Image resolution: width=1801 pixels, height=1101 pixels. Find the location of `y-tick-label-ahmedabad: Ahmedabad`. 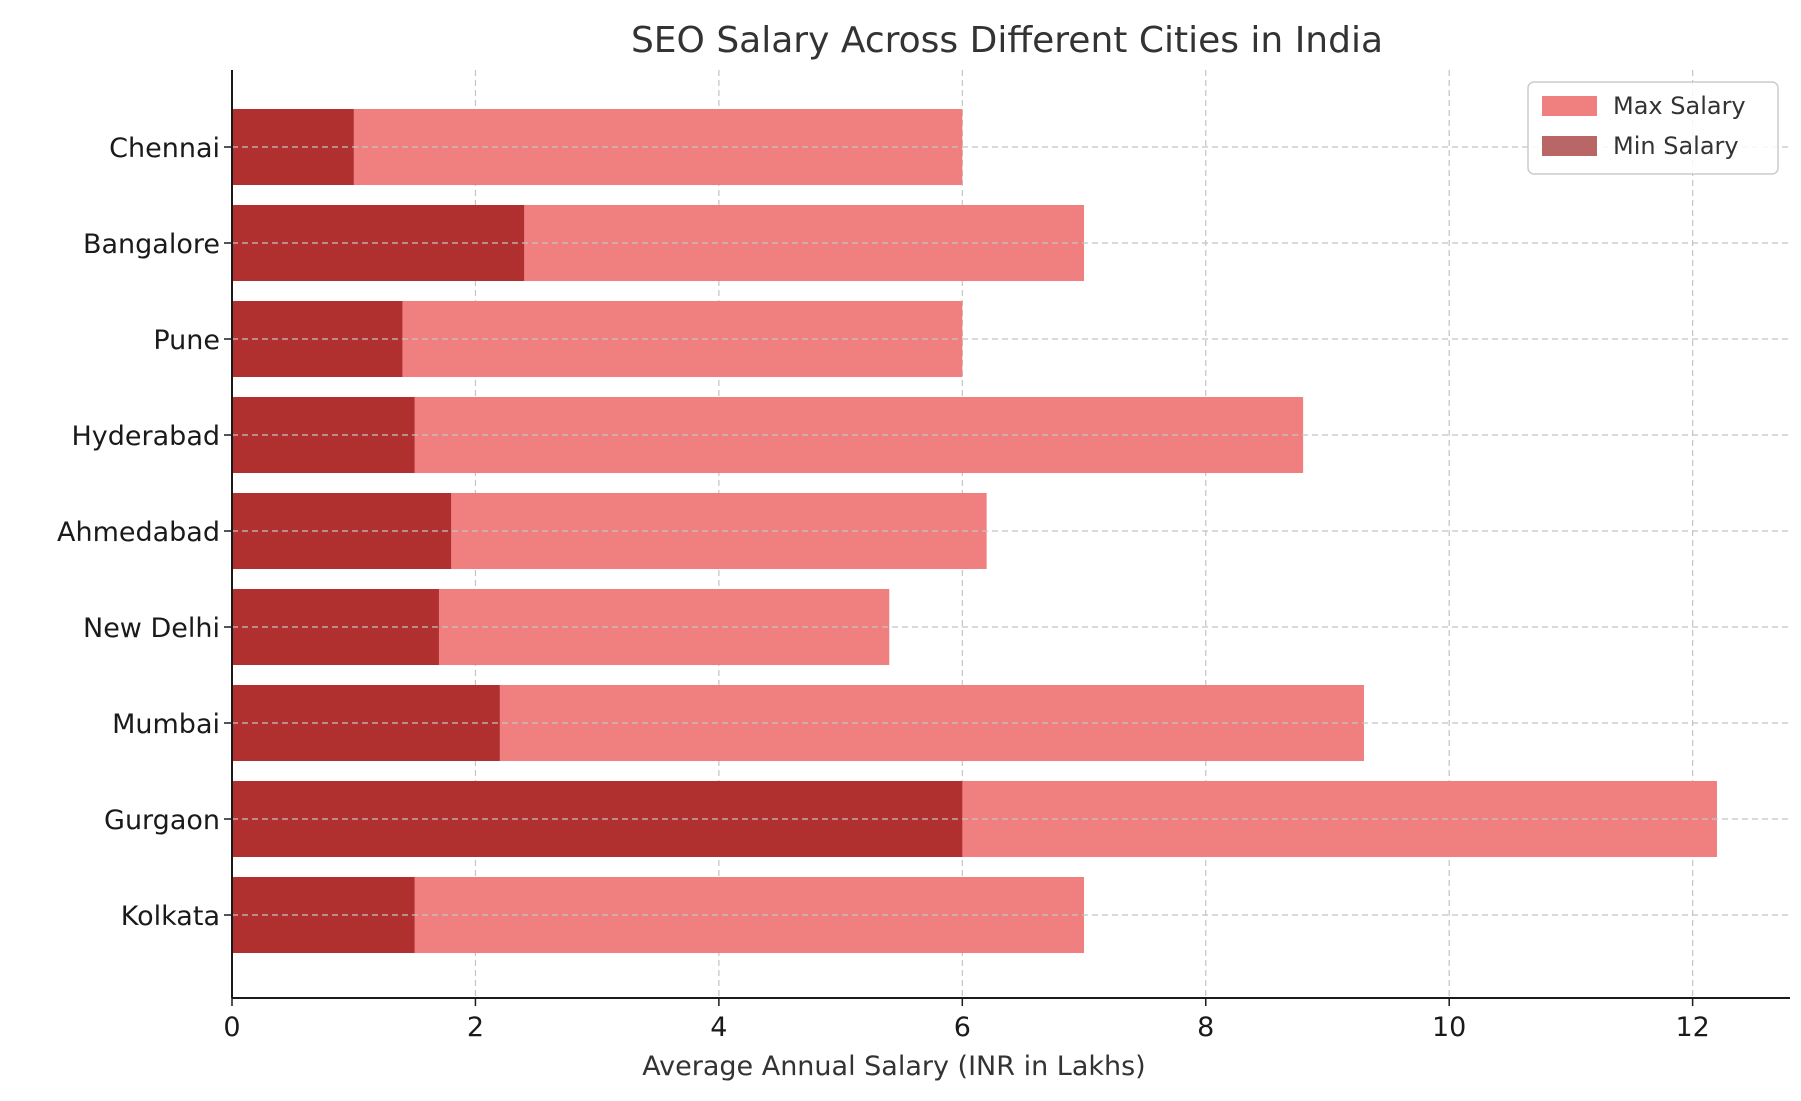

y-tick-label-ahmedabad: Ahmedabad is located at coordinates (138, 532).